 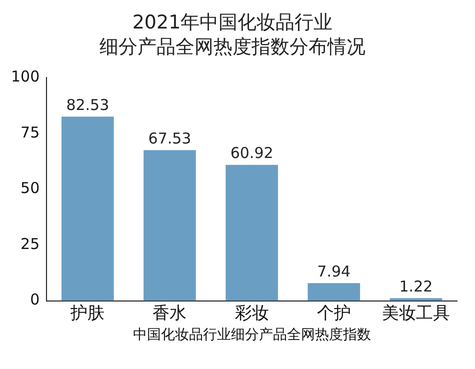 What do you see at coordinates (88, 105) in the screenshot?
I see `data-label: 82.53` at bounding box center [88, 105].